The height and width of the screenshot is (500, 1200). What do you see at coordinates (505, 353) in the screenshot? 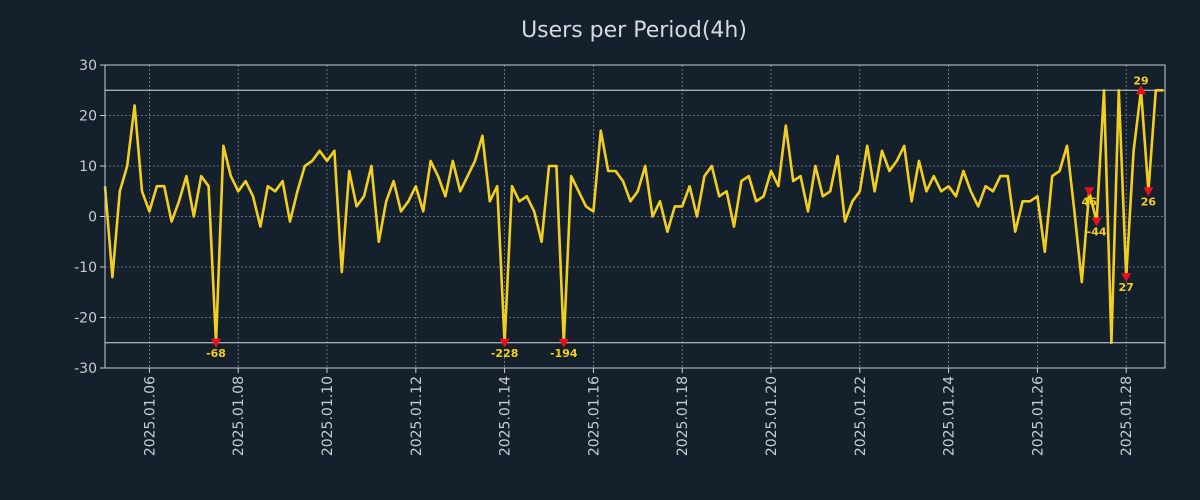
I see `outlier-label: -228` at bounding box center [505, 353].